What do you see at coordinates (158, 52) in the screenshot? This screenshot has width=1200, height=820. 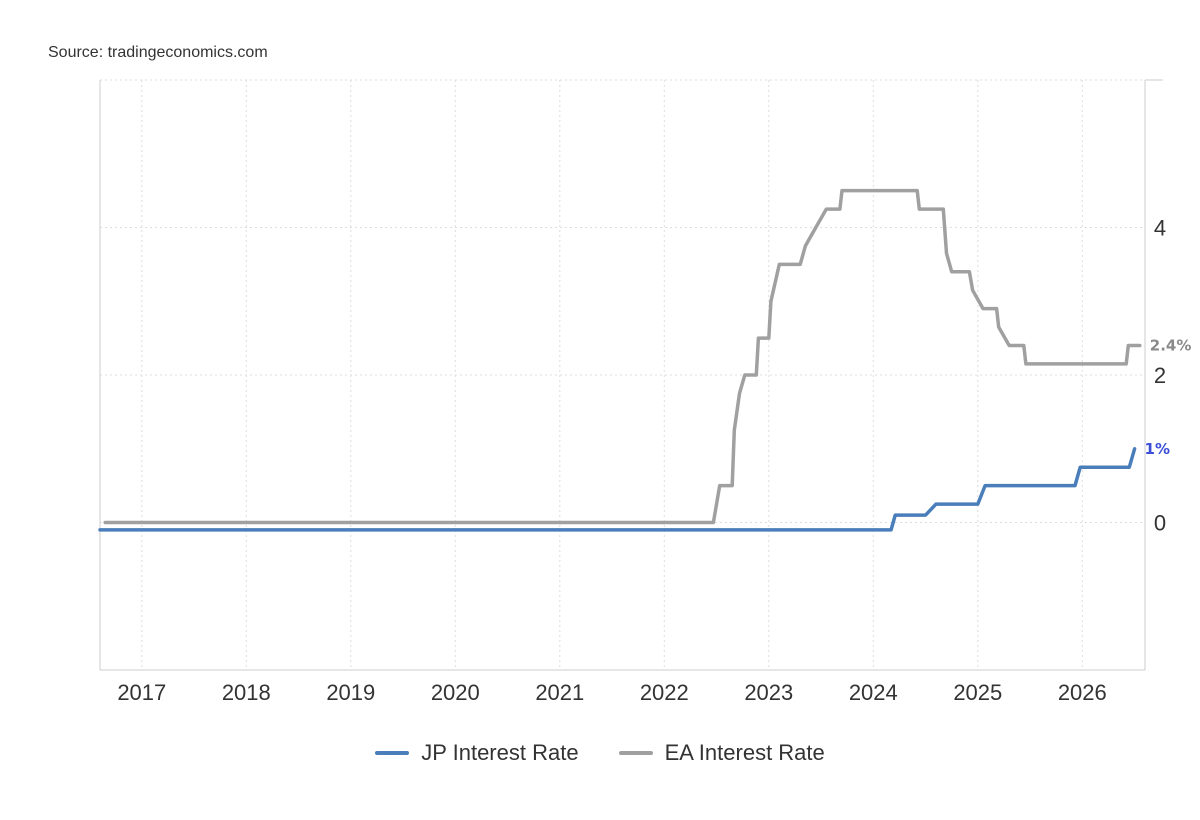 I see `source-note: Source: tradingeconomics.com` at bounding box center [158, 52].